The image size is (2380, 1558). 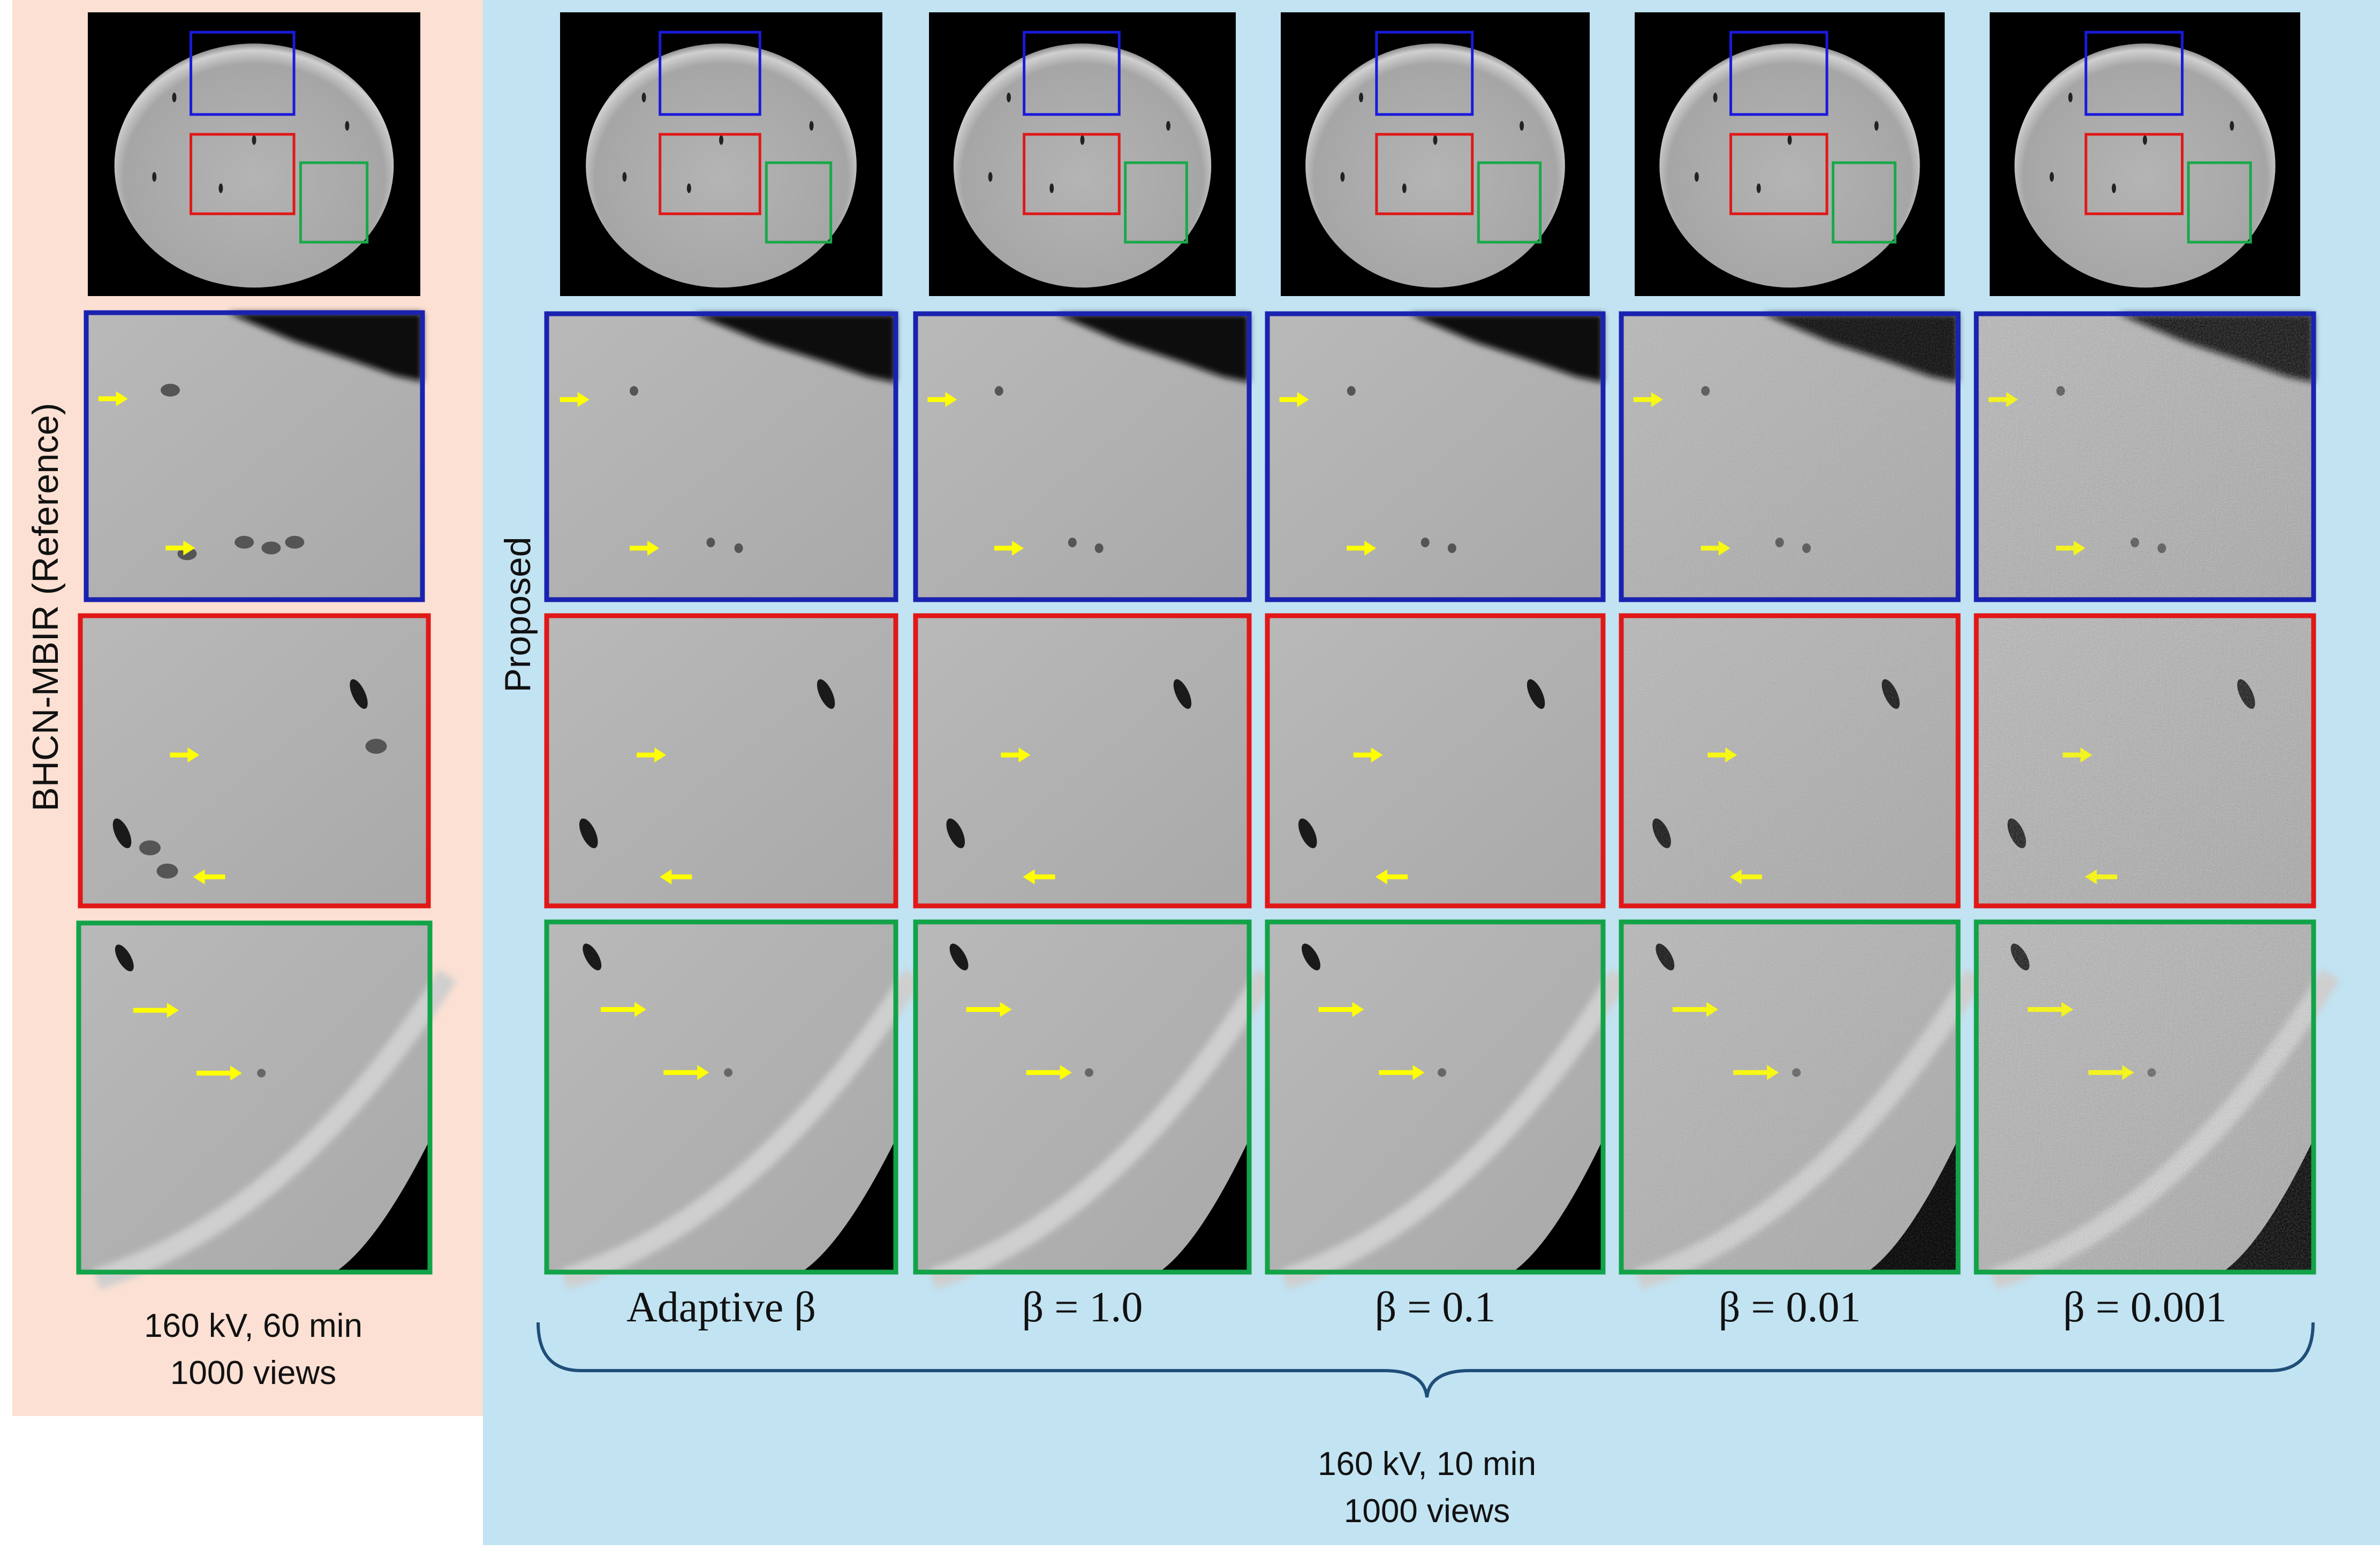 I want to click on column-label: Adaptive β, so click(x=721, y=1307).